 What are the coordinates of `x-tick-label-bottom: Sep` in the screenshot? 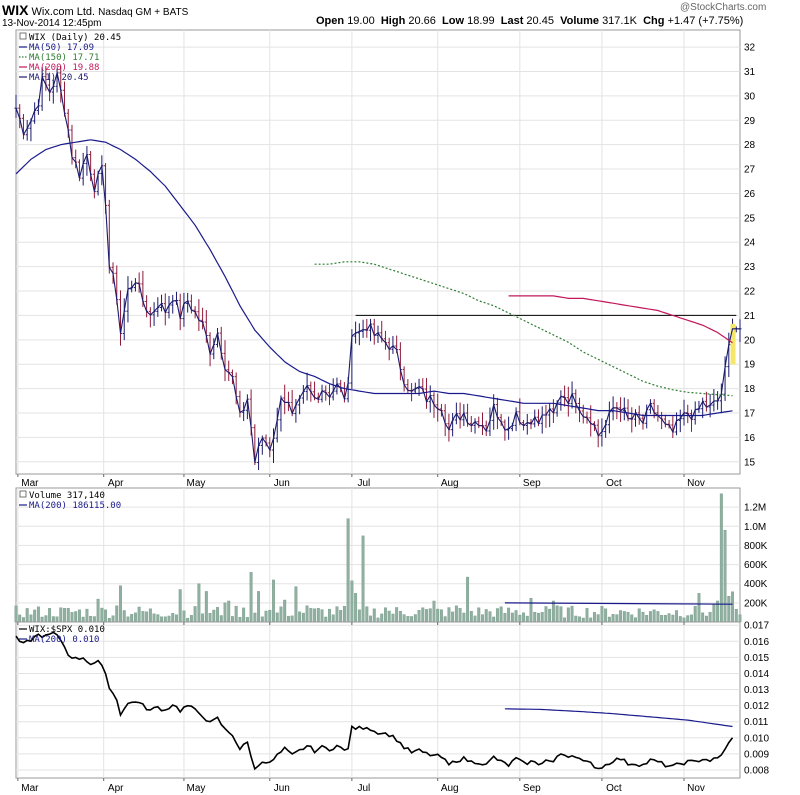 It's located at (532, 788).